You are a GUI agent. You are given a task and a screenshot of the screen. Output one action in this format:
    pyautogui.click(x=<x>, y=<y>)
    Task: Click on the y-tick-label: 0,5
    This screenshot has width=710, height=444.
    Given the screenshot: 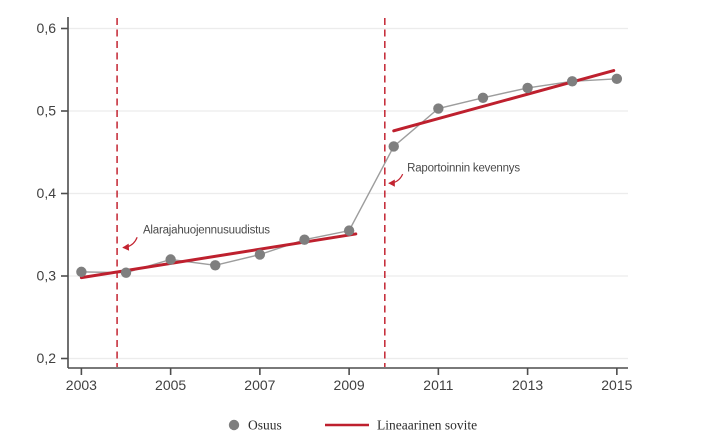 What is the action you would take?
    pyautogui.click(x=47, y=111)
    